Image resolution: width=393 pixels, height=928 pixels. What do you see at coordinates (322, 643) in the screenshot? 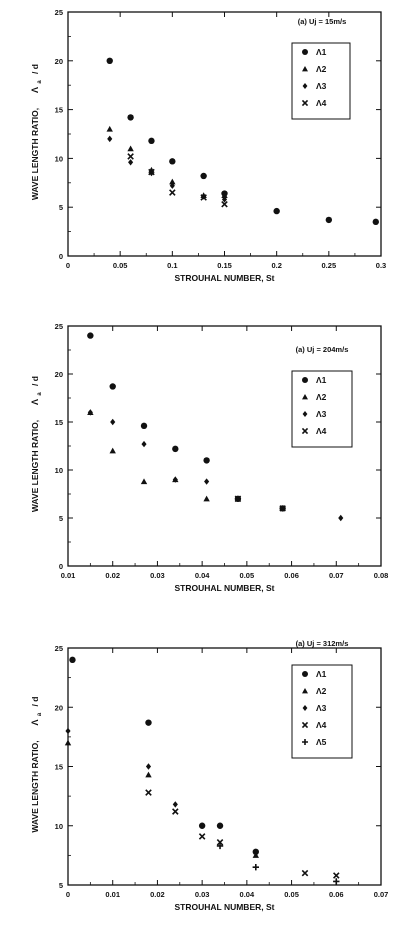
I see `chart-annotation: (a) Uj = 312m/s` at bounding box center [322, 643].